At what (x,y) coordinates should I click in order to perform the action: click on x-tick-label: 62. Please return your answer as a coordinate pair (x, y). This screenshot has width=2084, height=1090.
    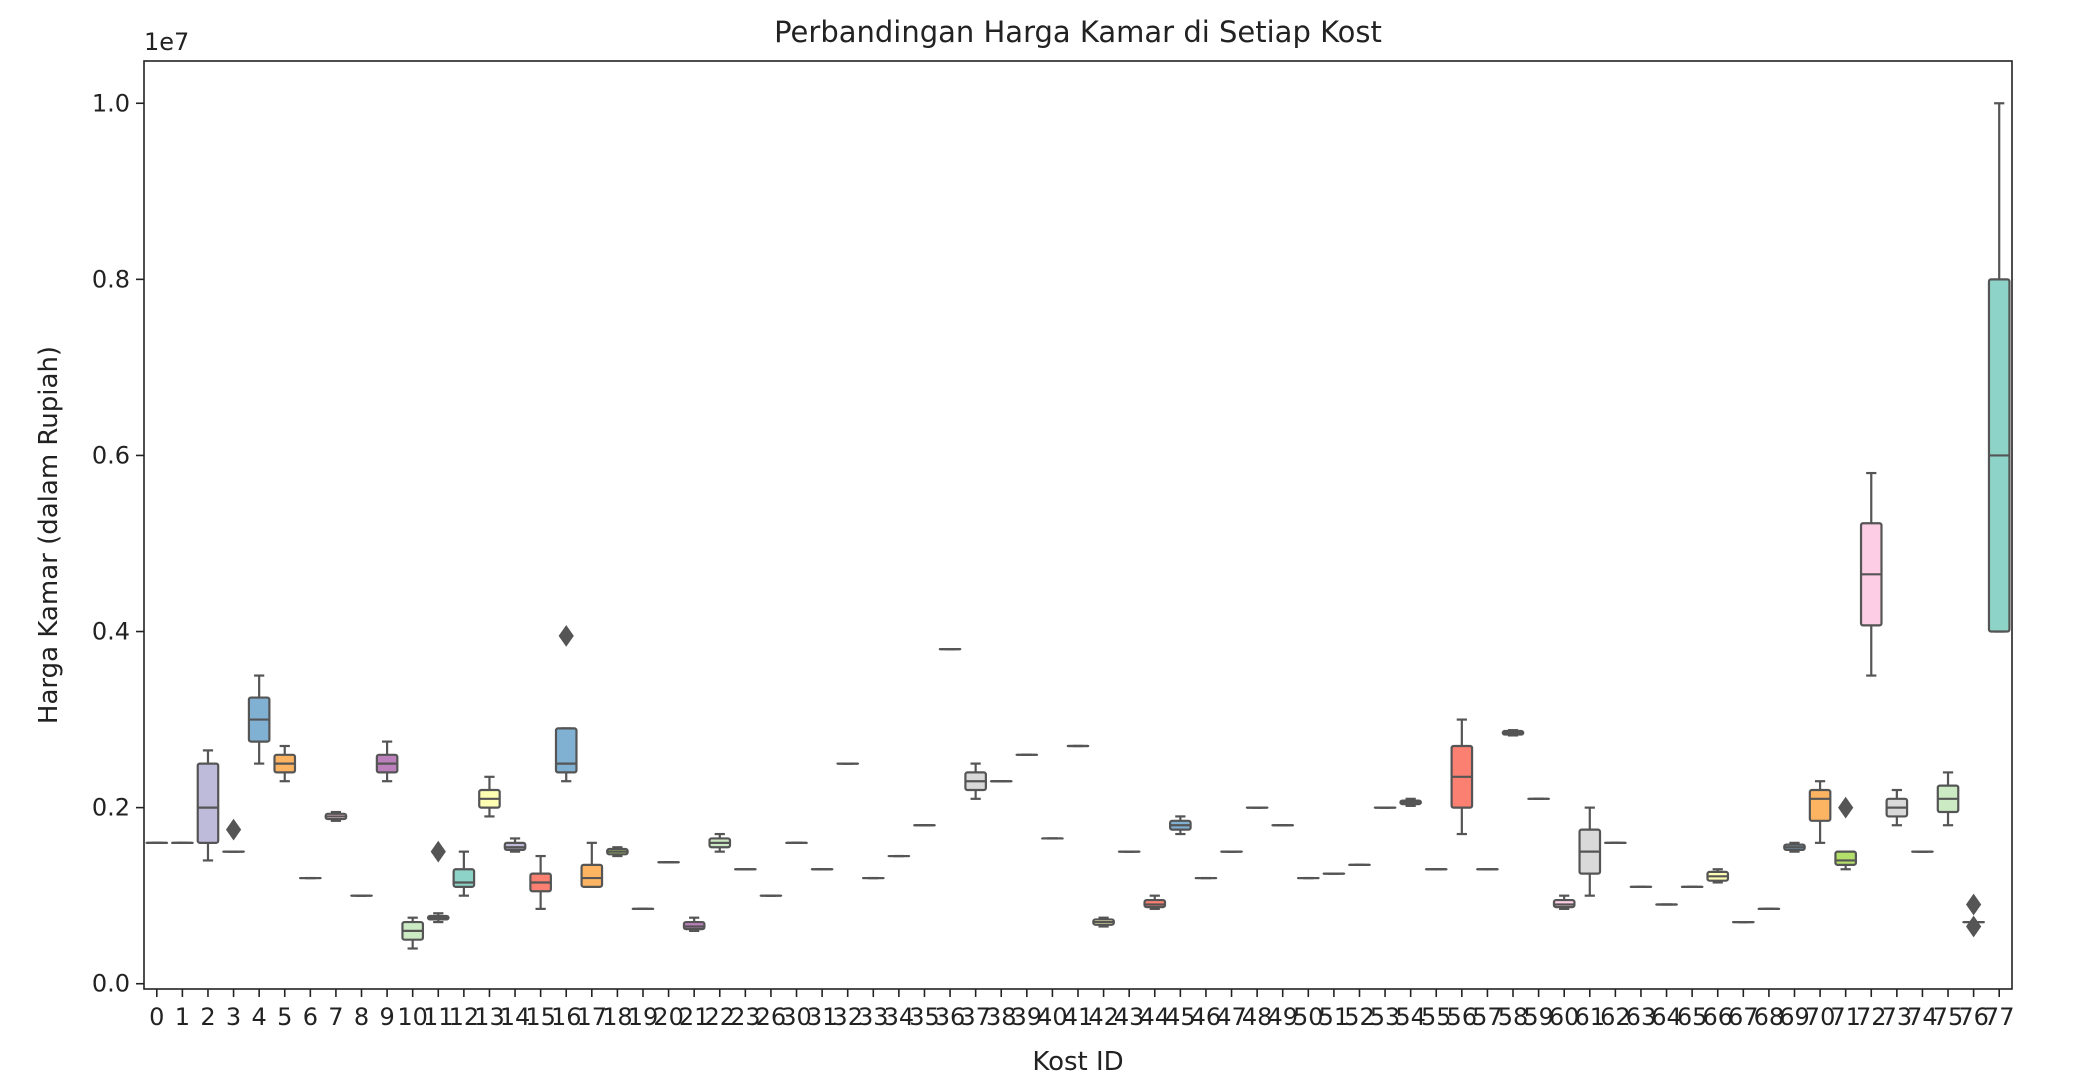
    Looking at the image, I should click on (1615, 1017).